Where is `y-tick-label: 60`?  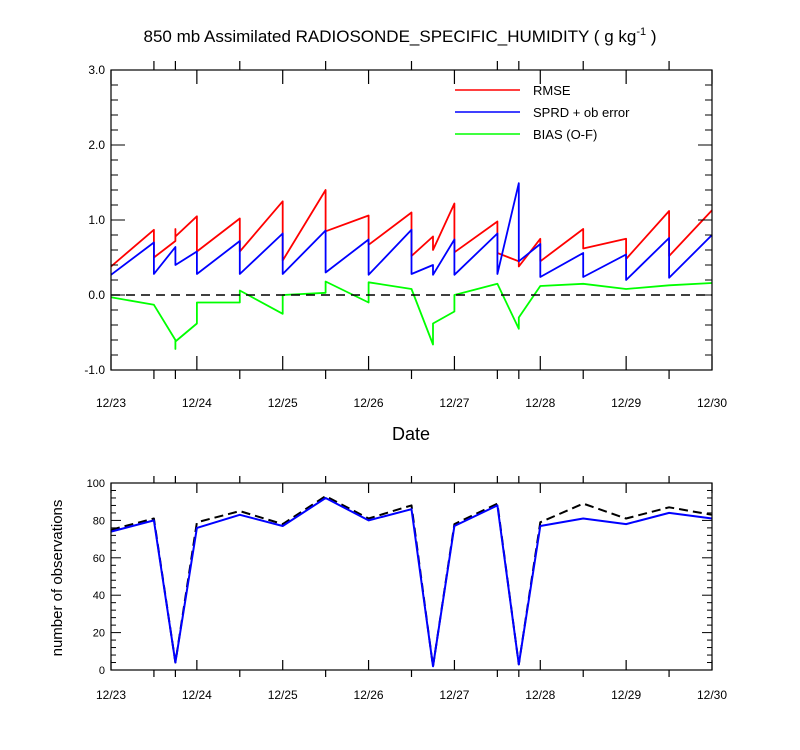 y-tick-label: 60 is located at coordinates (99, 559).